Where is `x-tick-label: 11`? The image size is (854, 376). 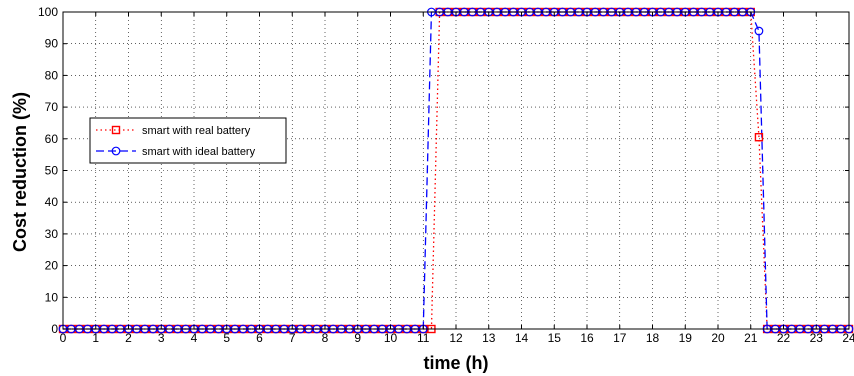 x-tick-label: 11 is located at coordinates (423, 338).